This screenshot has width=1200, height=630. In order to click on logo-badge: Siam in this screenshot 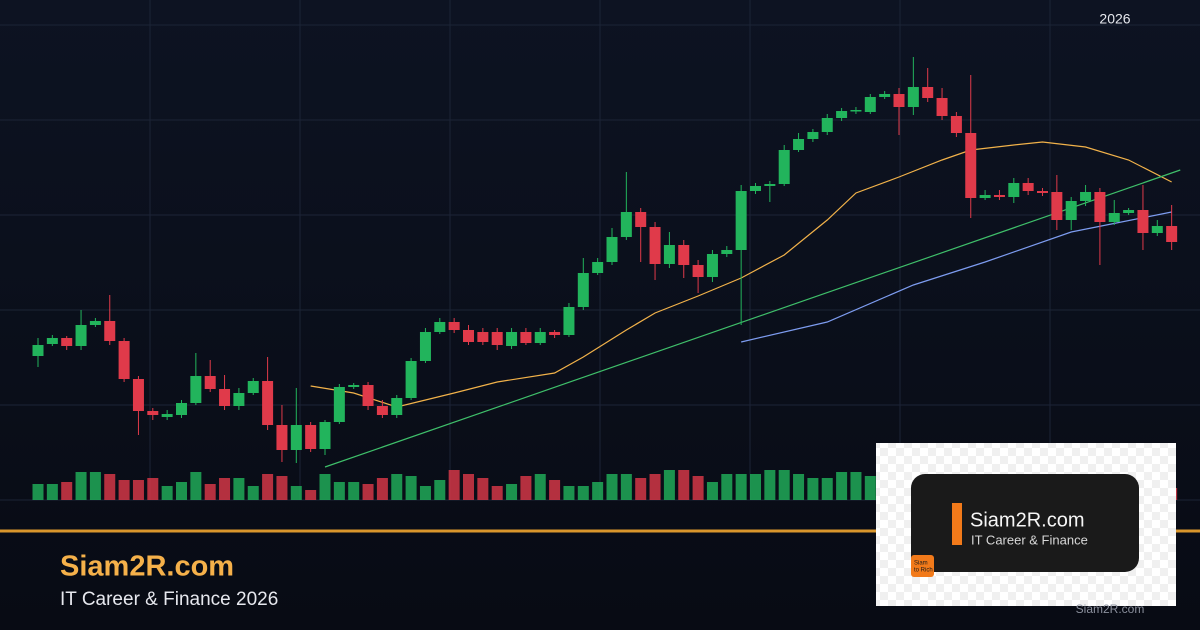, I will do `click(921, 564)`.